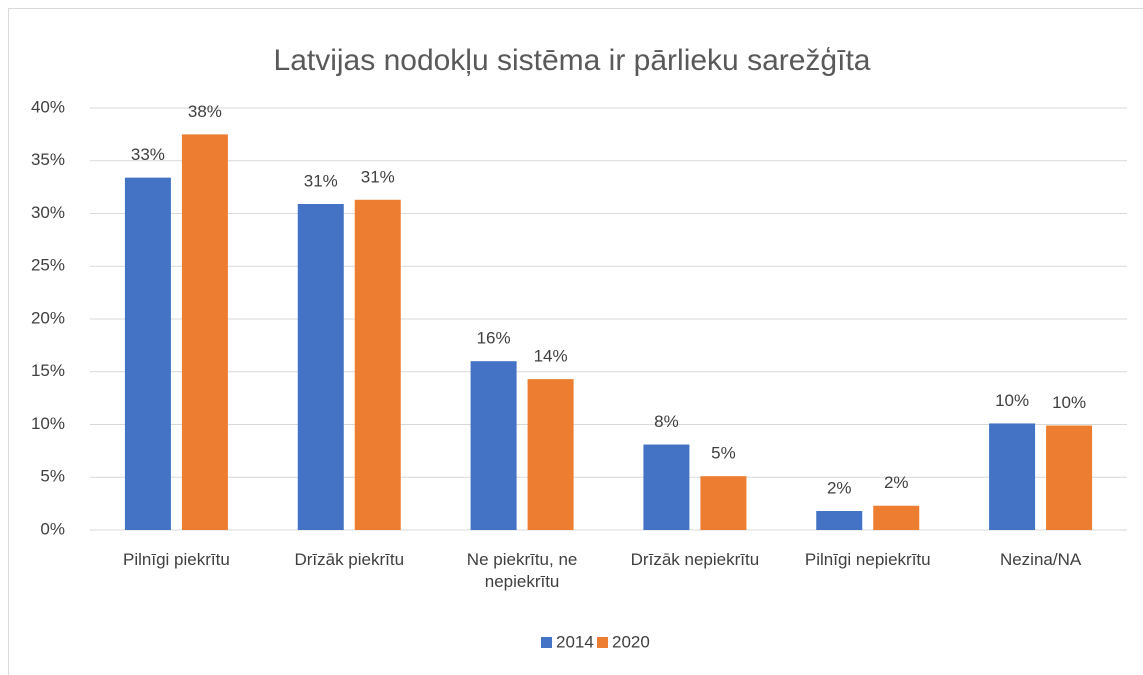 This screenshot has width=1143, height=675. Describe the element at coordinates (695, 559) in the screenshot. I see `x-tick-label: Drīzāk nepiekrītu` at that location.